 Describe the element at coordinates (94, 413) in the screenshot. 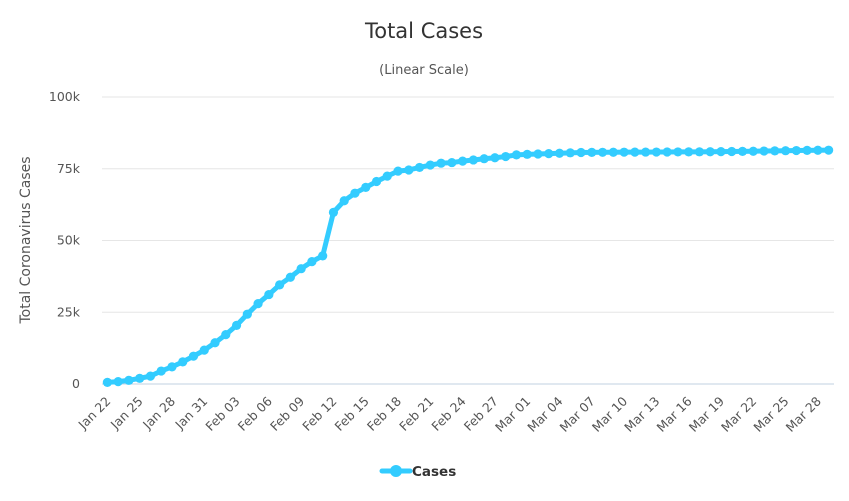

I see `x-tick-label: Jan 22` at that location.